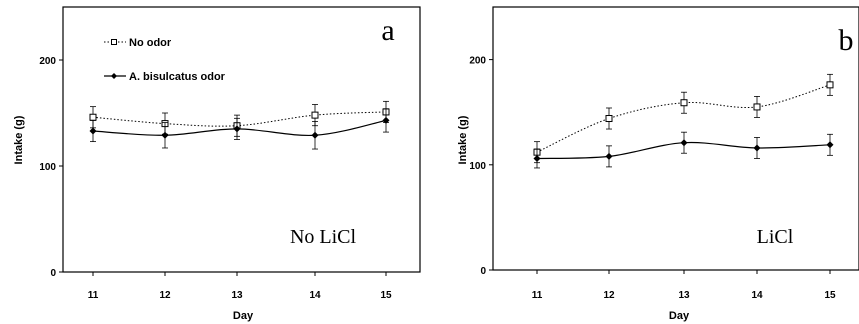 This screenshot has width=859, height=324. What do you see at coordinates (150, 43) in the screenshot?
I see `legend-label-no-odor: No odor` at bounding box center [150, 43].